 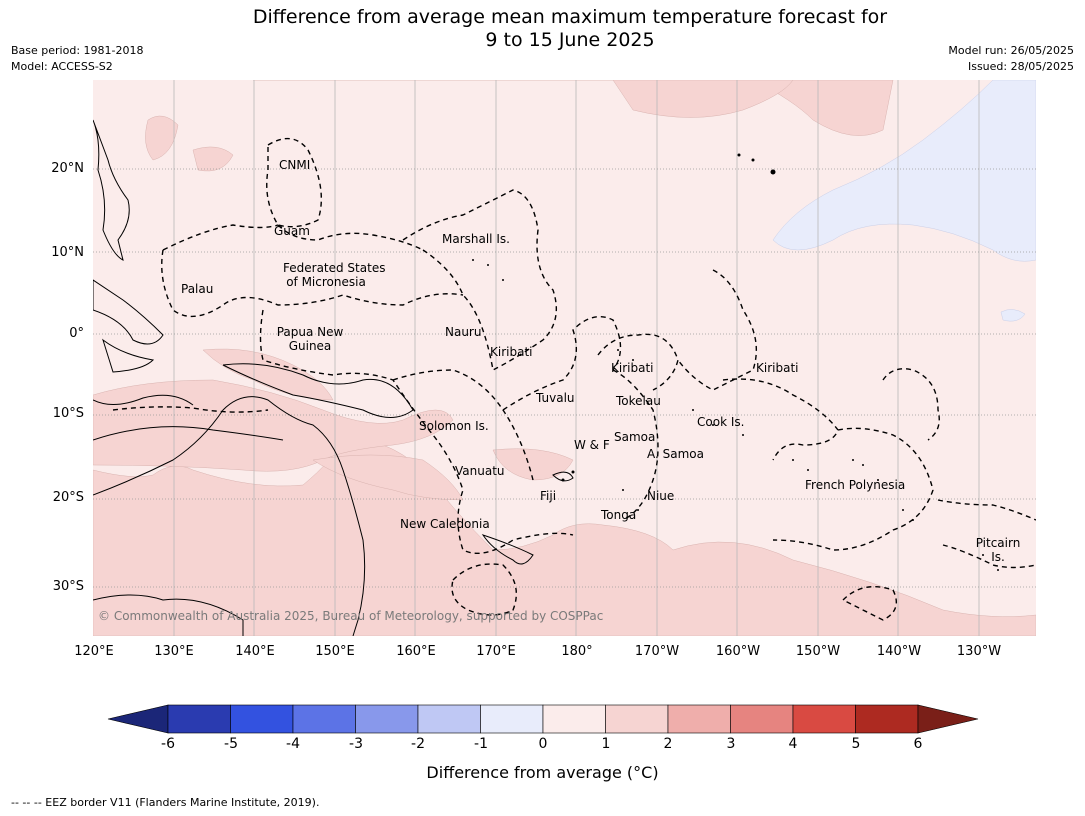 I want to click on label-kiribati-central: Kiribati, so click(x=632, y=368).